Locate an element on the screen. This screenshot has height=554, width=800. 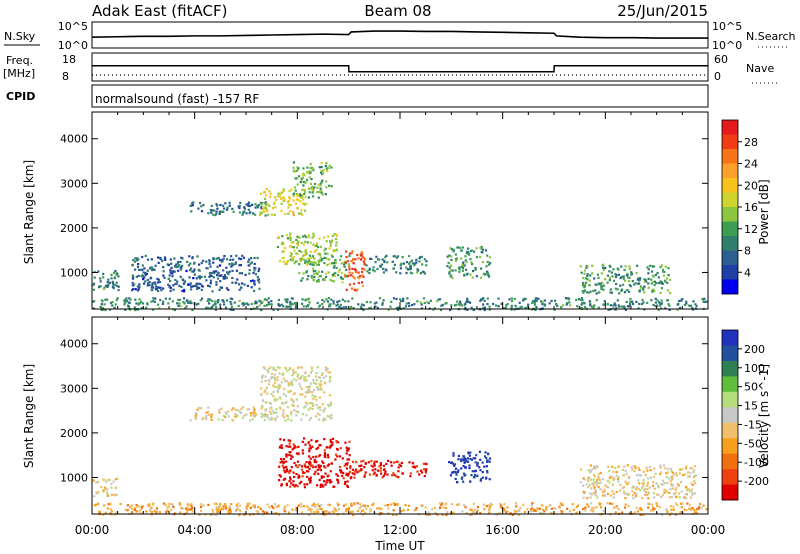
nave-label: Nave is located at coordinates (760, 68).